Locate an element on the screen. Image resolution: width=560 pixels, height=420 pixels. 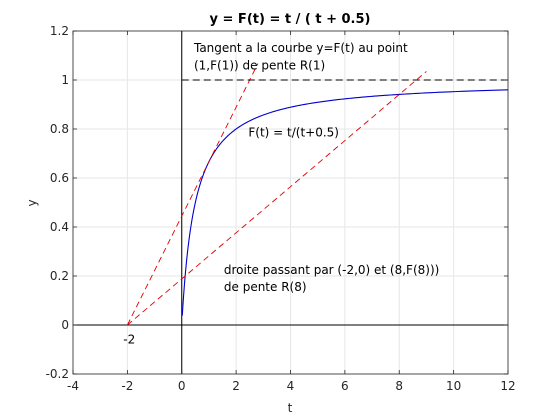
y-axis-label: y is located at coordinates (32, 202).